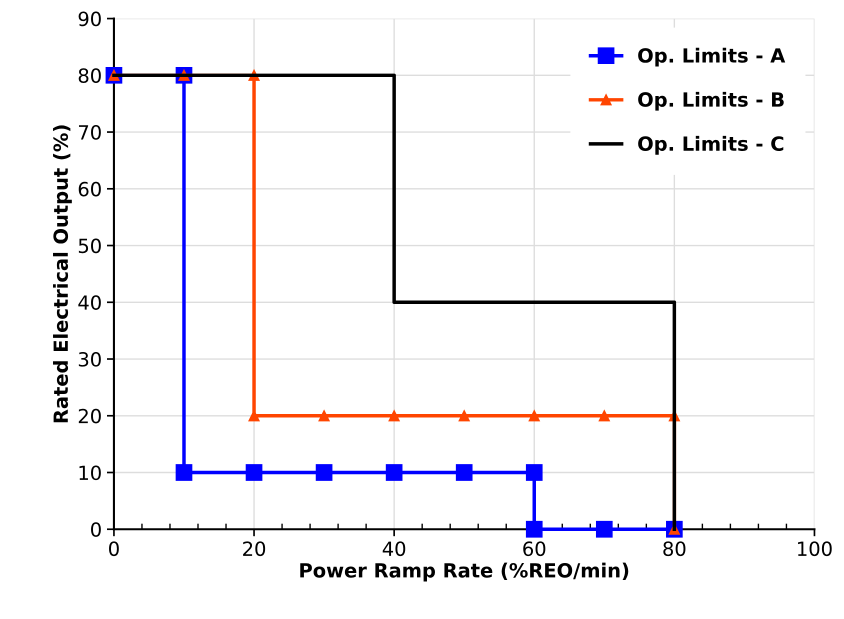 Image resolution: width=844 pixels, height=619 pixels. I want to click on x-tick-label: 80, so click(674, 548).